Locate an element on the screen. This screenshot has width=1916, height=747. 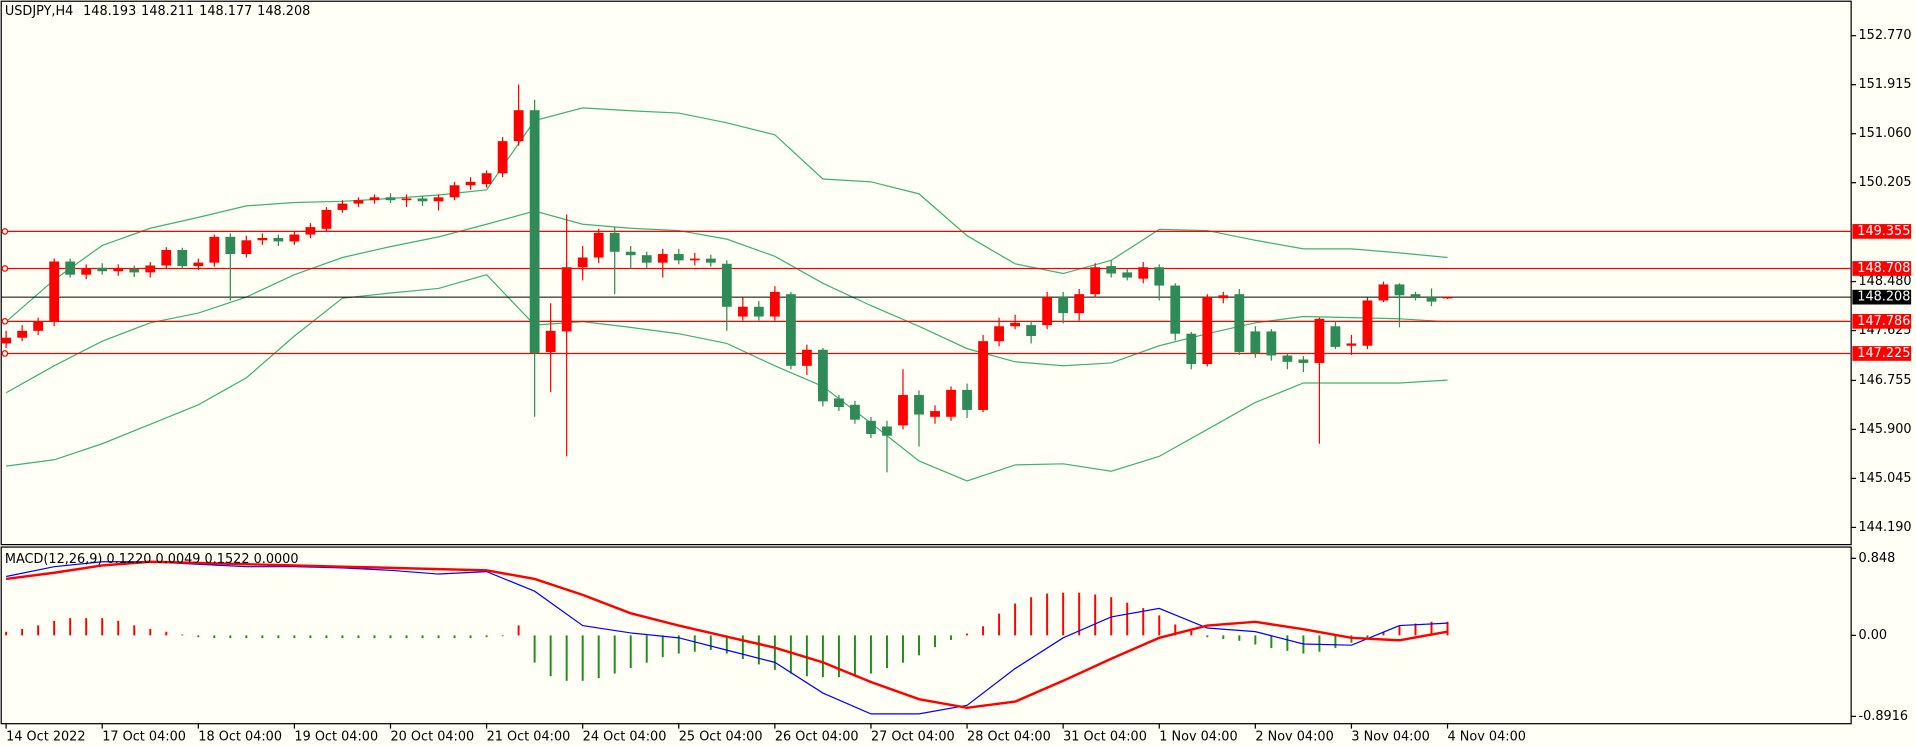
header-value: 148.211 is located at coordinates (167, 11).